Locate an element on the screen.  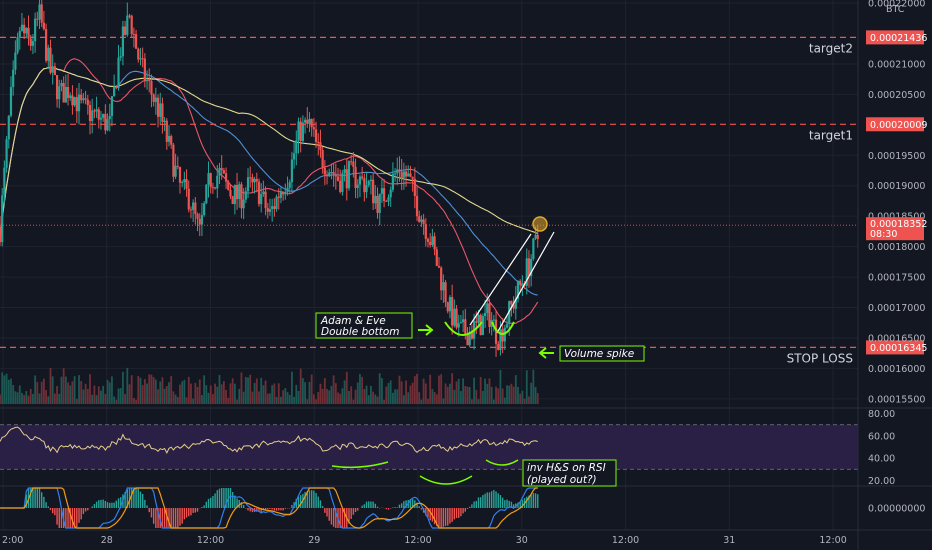
wedge-upper-line is located at coordinates (500, 279).